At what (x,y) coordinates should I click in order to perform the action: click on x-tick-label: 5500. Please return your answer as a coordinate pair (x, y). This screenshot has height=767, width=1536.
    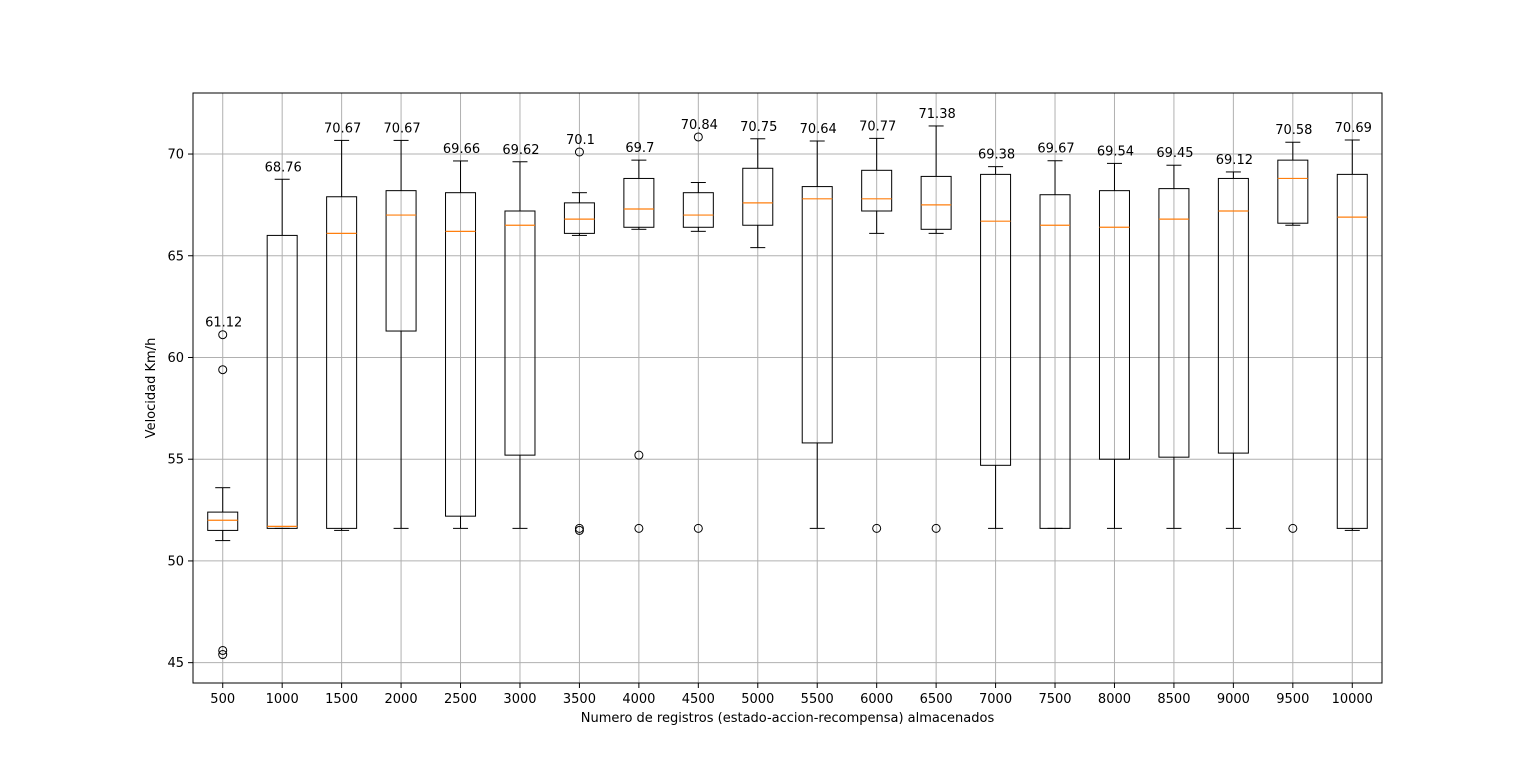
    Looking at the image, I should click on (817, 699).